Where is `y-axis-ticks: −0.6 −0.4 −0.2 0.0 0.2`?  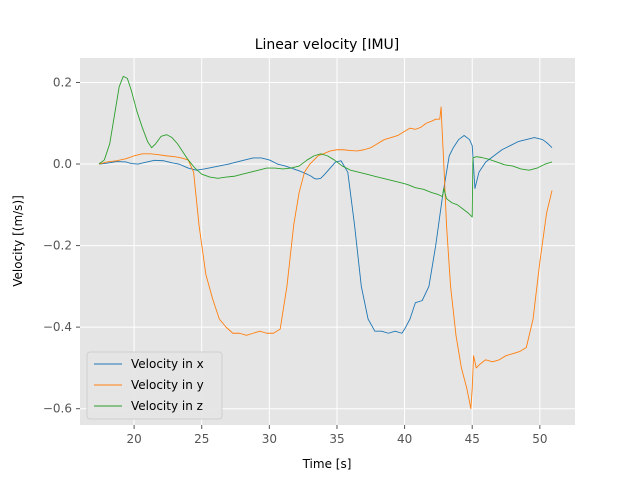
y-axis-ticks: −0.6 −0.4 −0.2 0.0 0.2 is located at coordinates (61, 245).